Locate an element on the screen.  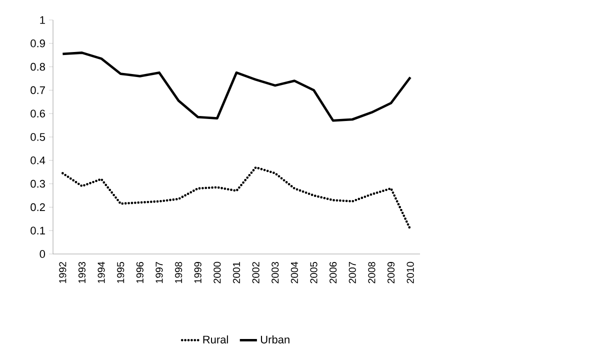
x-tick-label: 2008 is located at coordinates (372, 273).